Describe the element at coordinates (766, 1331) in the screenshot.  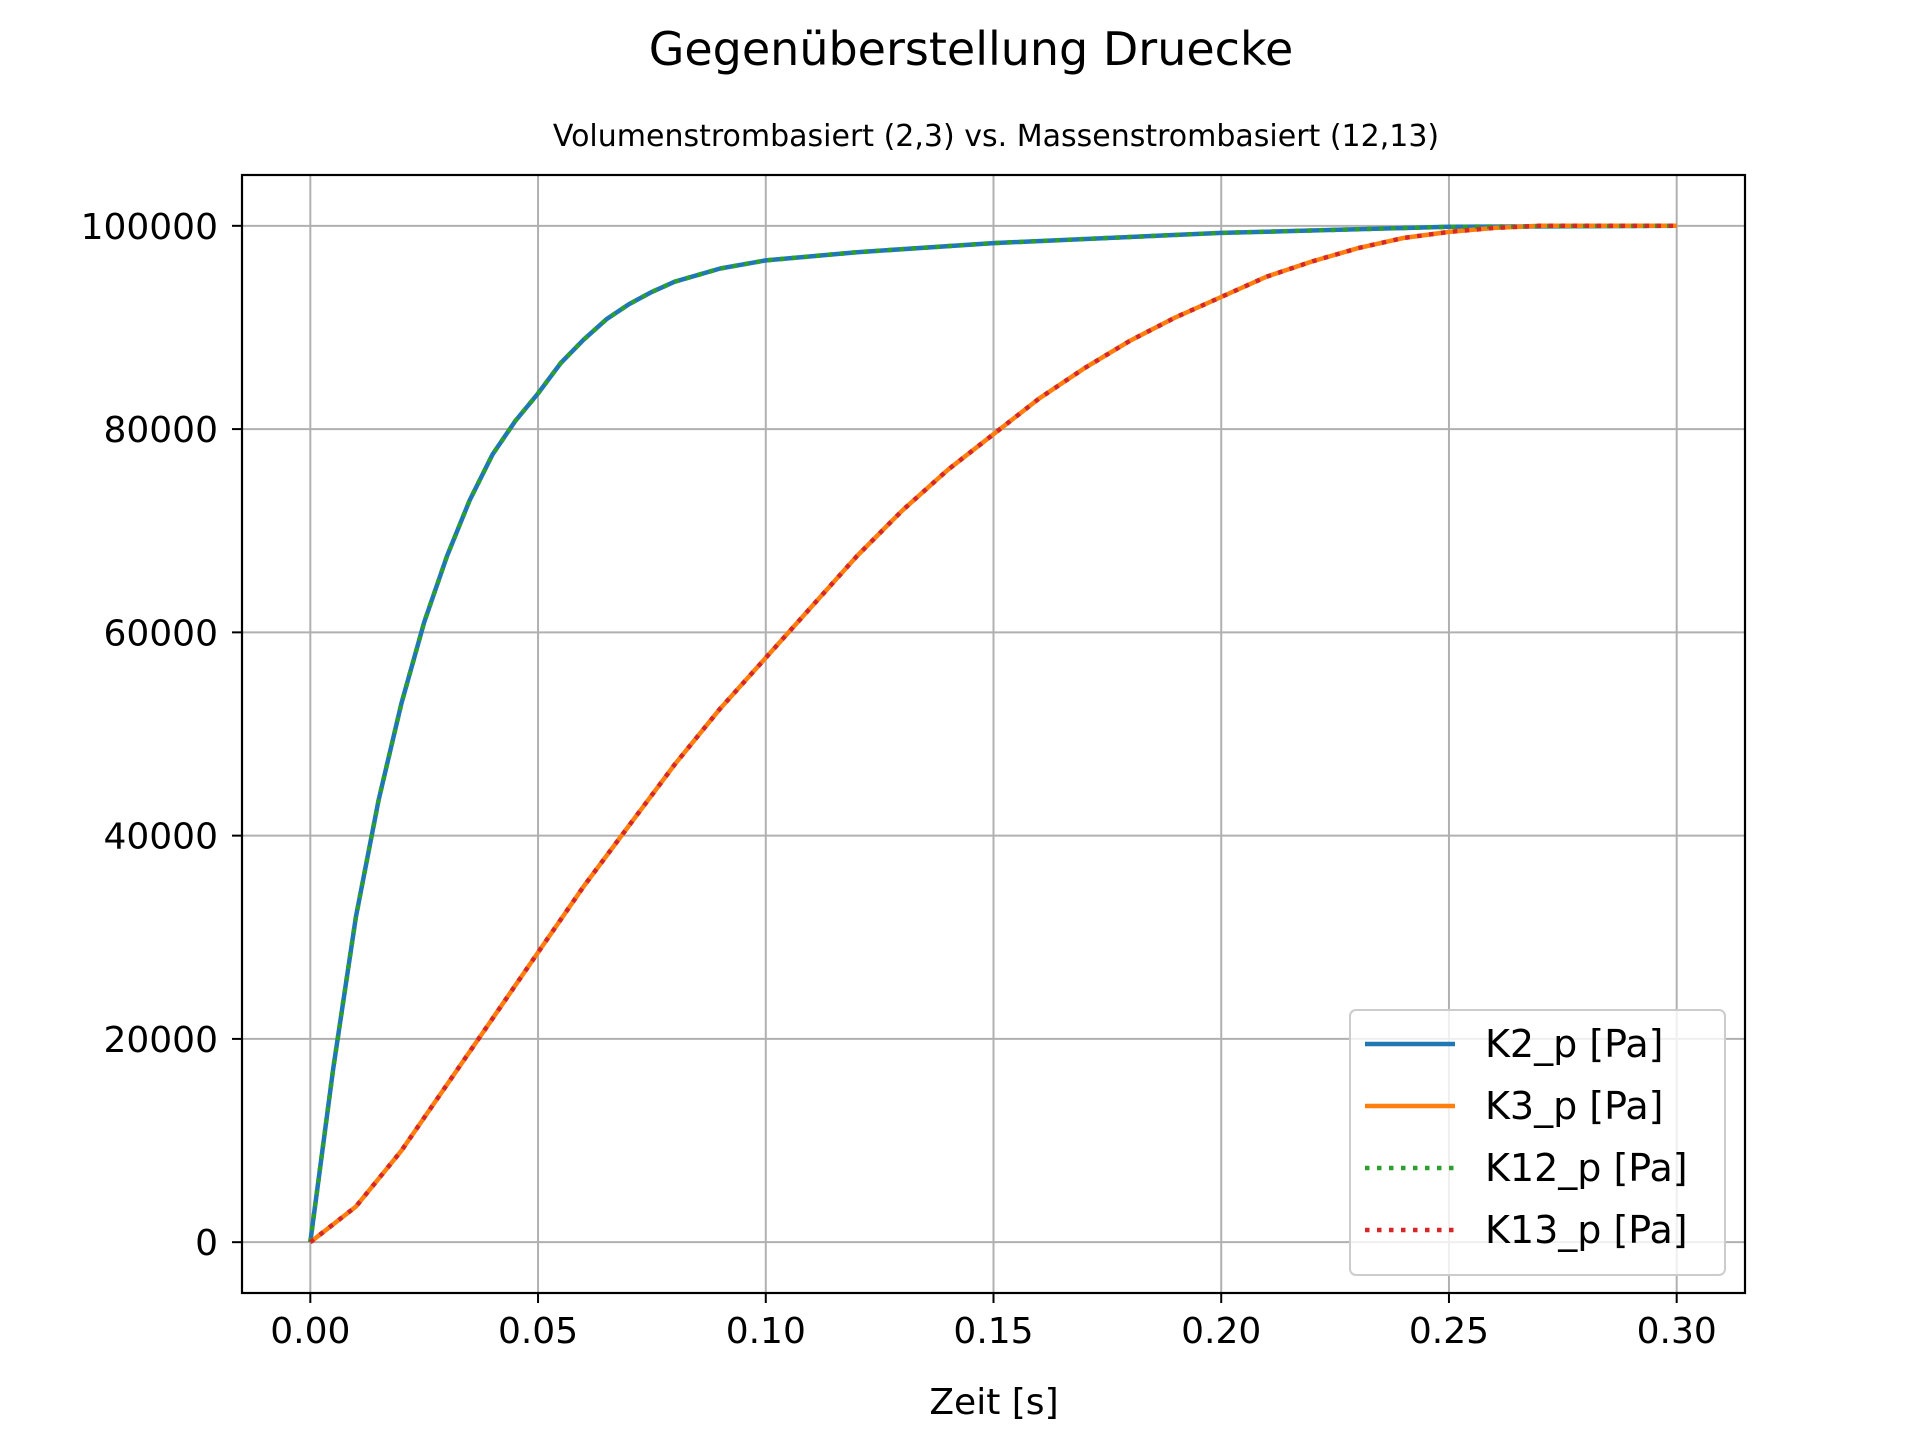
I see `x-tick-label: 0.10` at that location.